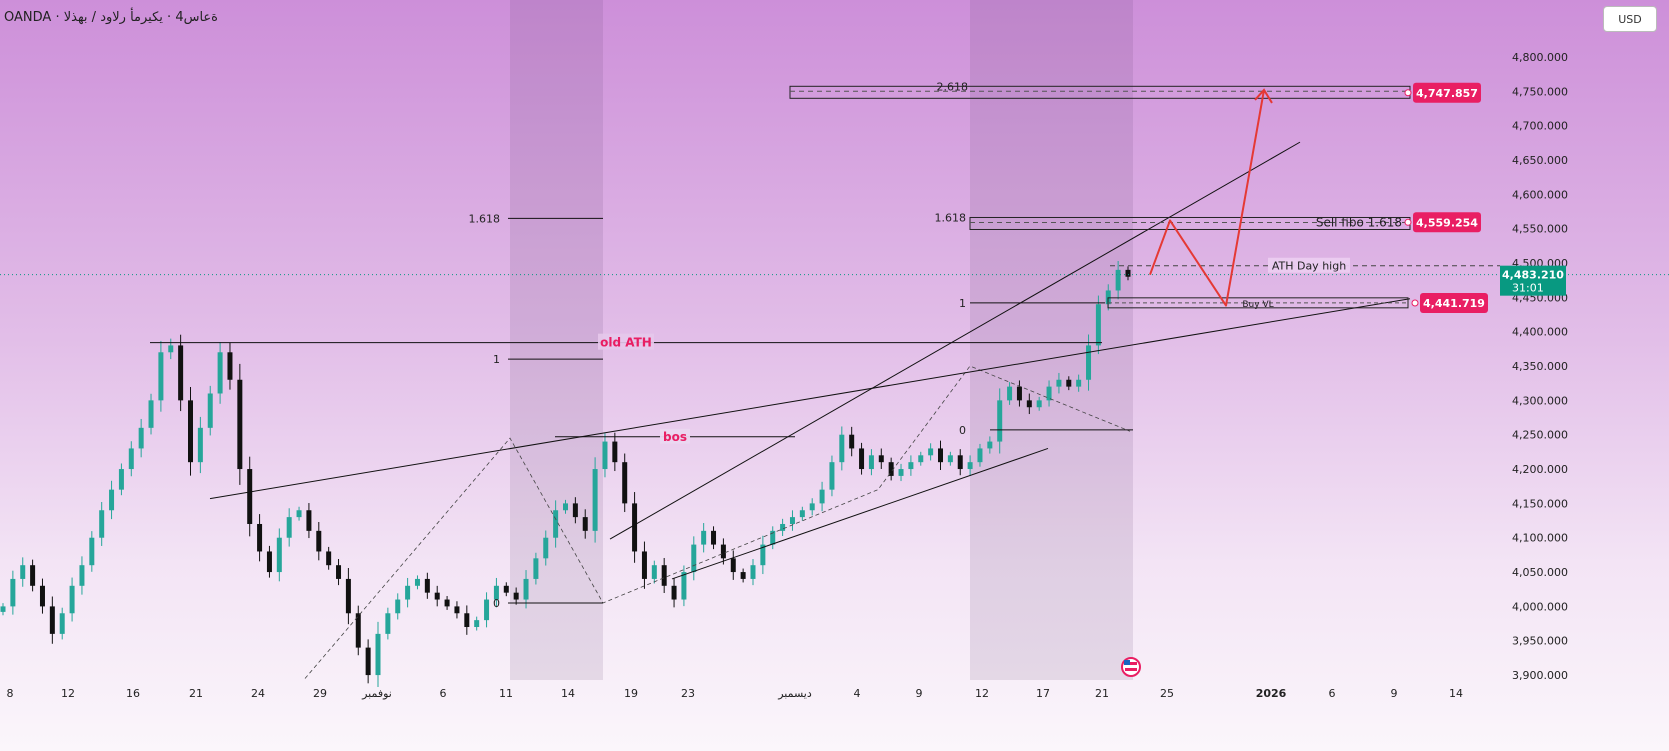 This screenshot has width=1669, height=751. Describe the element at coordinates (1540, 675) in the screenshot. I see `y-axis-tick: 3,900.000` at that location.